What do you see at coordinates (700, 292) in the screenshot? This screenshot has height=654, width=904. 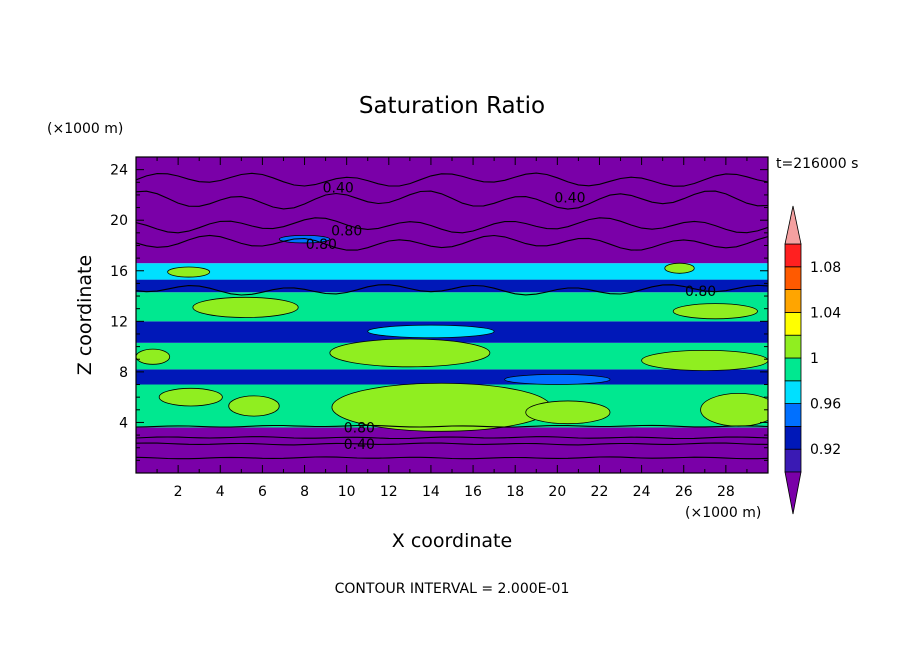 I see `contour-label-4: 0.80` at bounding box center [700, 292].